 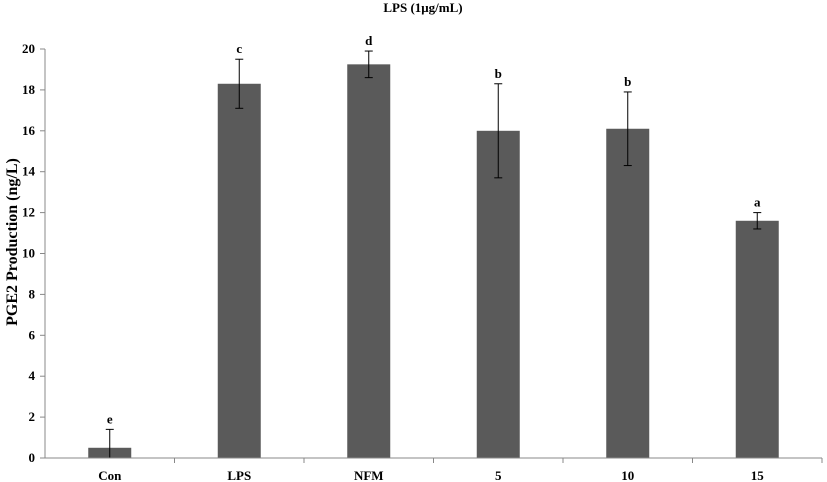 I want to click on x-tick-label: 10, so click(x=627, y=475).